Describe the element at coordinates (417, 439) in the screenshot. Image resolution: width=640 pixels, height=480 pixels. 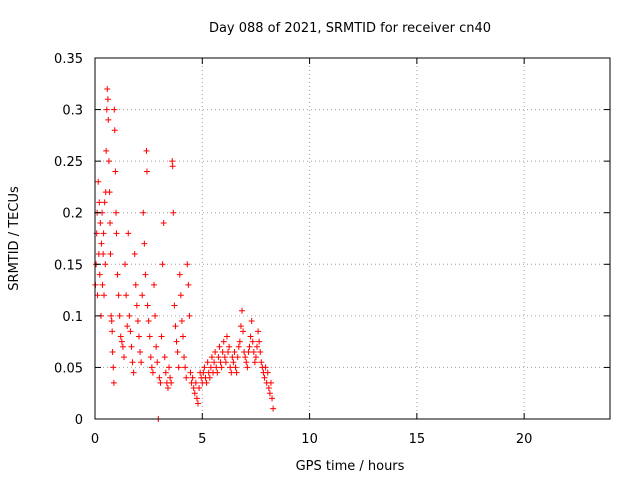
I see `x-tick-label: 15` at that location.